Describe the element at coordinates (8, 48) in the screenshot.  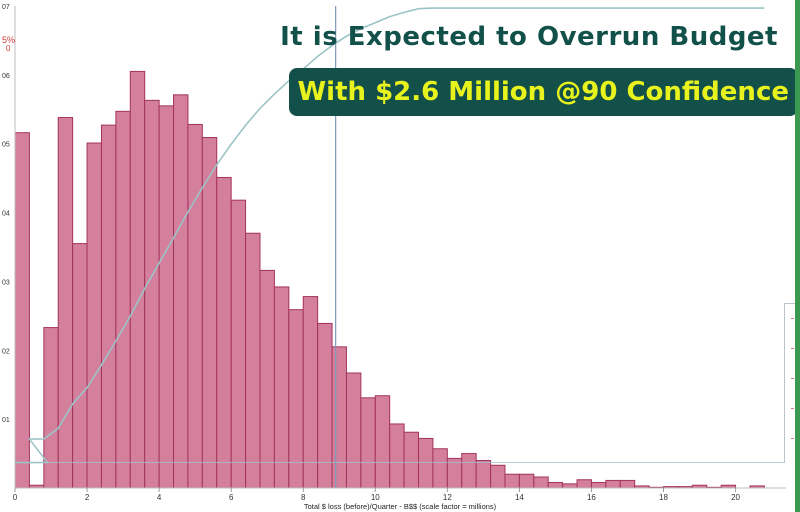
I see `percentile-zero-label: 0` at that location.